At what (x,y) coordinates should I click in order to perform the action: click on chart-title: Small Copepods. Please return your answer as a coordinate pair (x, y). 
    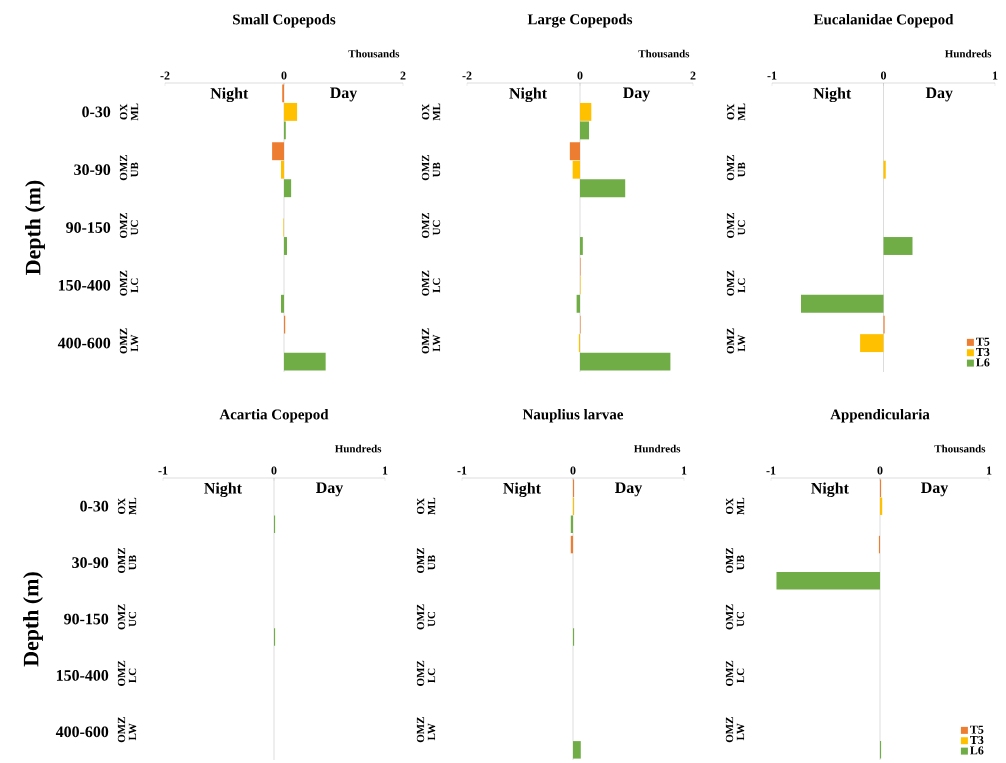
    Looking at the image, I should click on (284, 20).